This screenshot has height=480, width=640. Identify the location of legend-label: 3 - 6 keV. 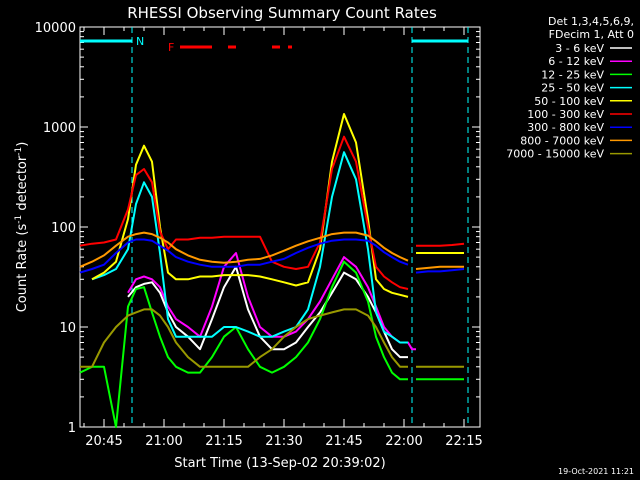
(579, 48).